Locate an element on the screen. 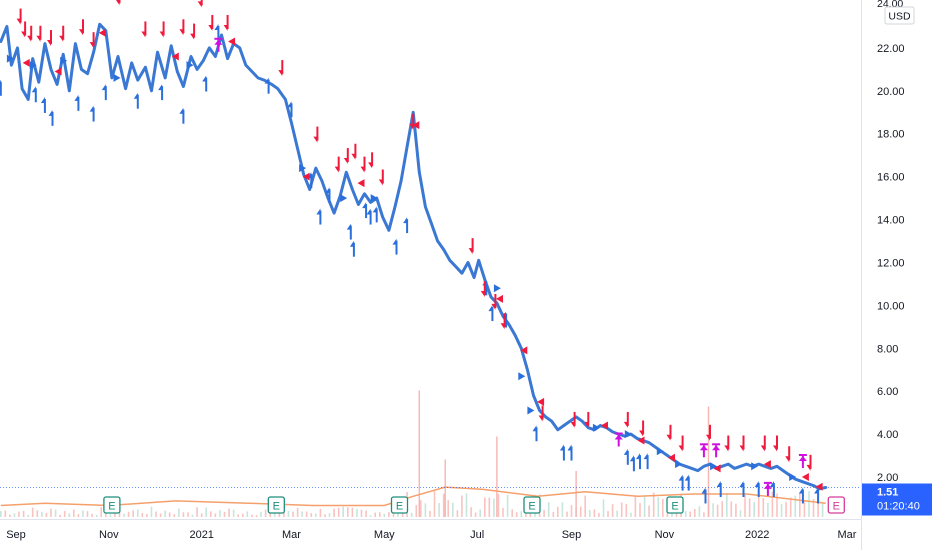 The width and height of the screenshot is (932, 555). last-price-value: 1.51 is located at coordinates (887, 493).